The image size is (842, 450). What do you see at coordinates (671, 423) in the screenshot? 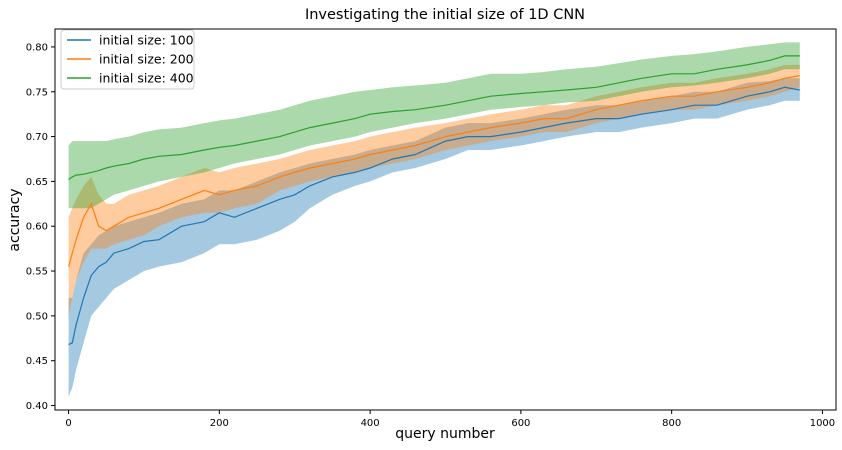
I see `x-tick-label: 800` at bounding box center [671, 423].